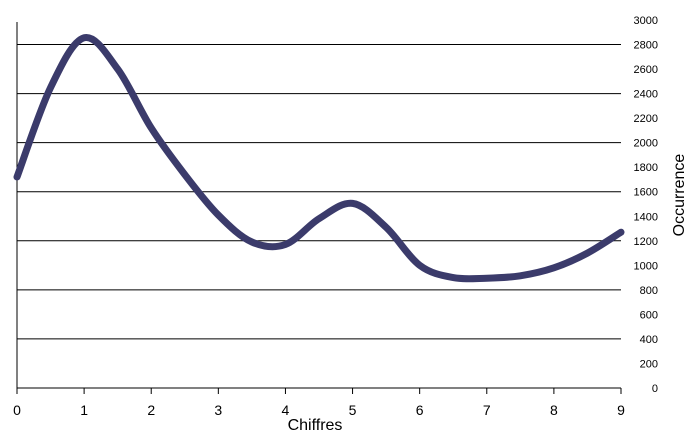 The height and width of the screenshot is (432, 692). I want to click on x-tick-label: 4, so click(286, 410).